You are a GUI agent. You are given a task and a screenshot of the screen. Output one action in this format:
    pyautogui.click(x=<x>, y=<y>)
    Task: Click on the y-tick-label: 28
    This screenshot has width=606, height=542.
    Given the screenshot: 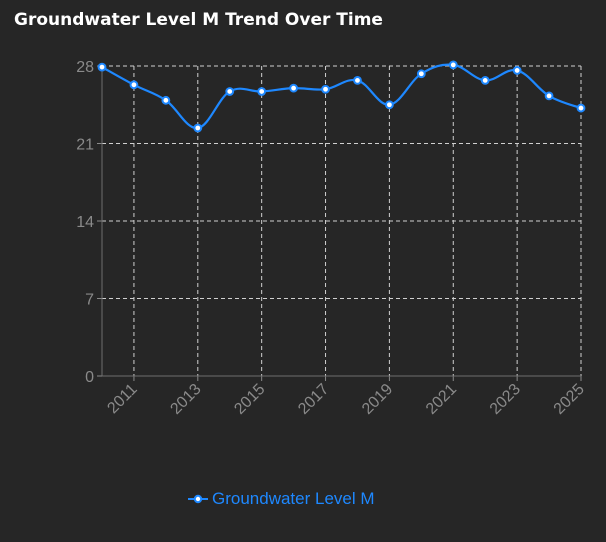 What is the action you would take?
    pyautogui.click(x=85, y=67)
    